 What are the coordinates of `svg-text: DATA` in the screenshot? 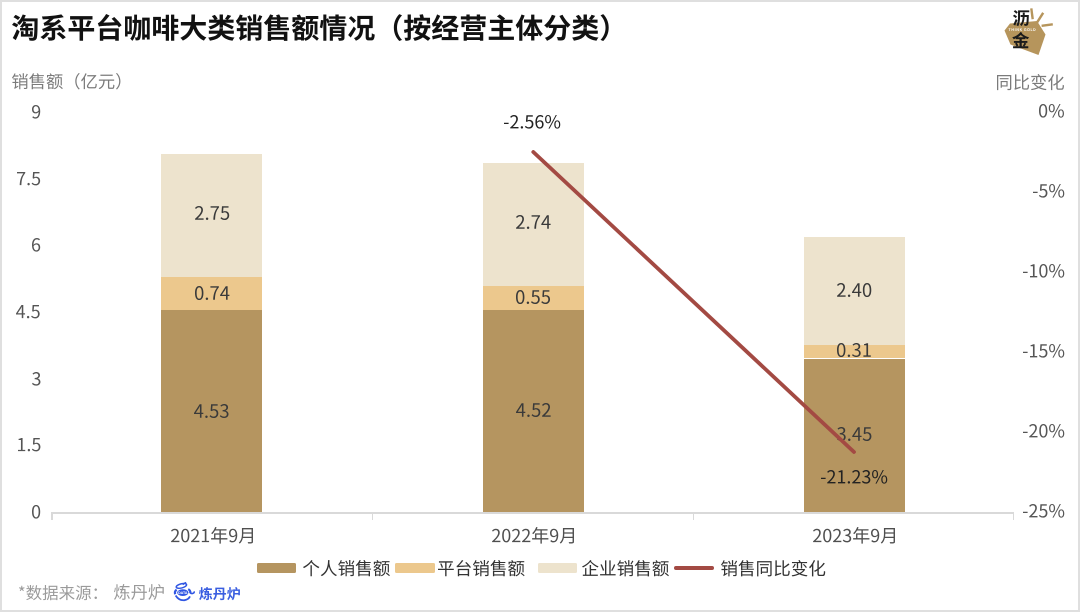 It's located at (183, 593).